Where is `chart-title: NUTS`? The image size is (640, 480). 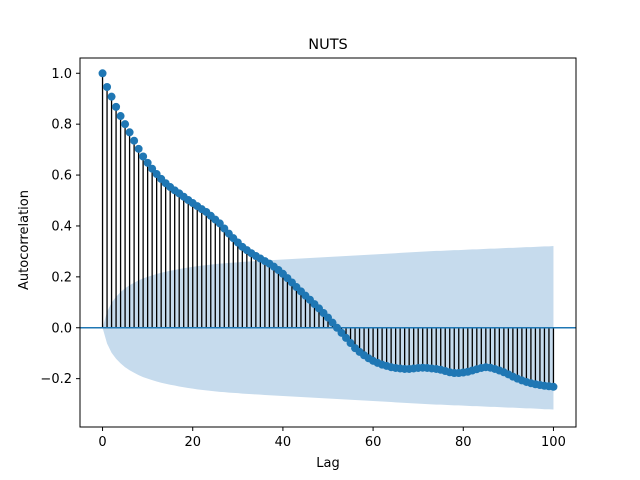
chart-title: NUTS is located at coordinates (328, 45).